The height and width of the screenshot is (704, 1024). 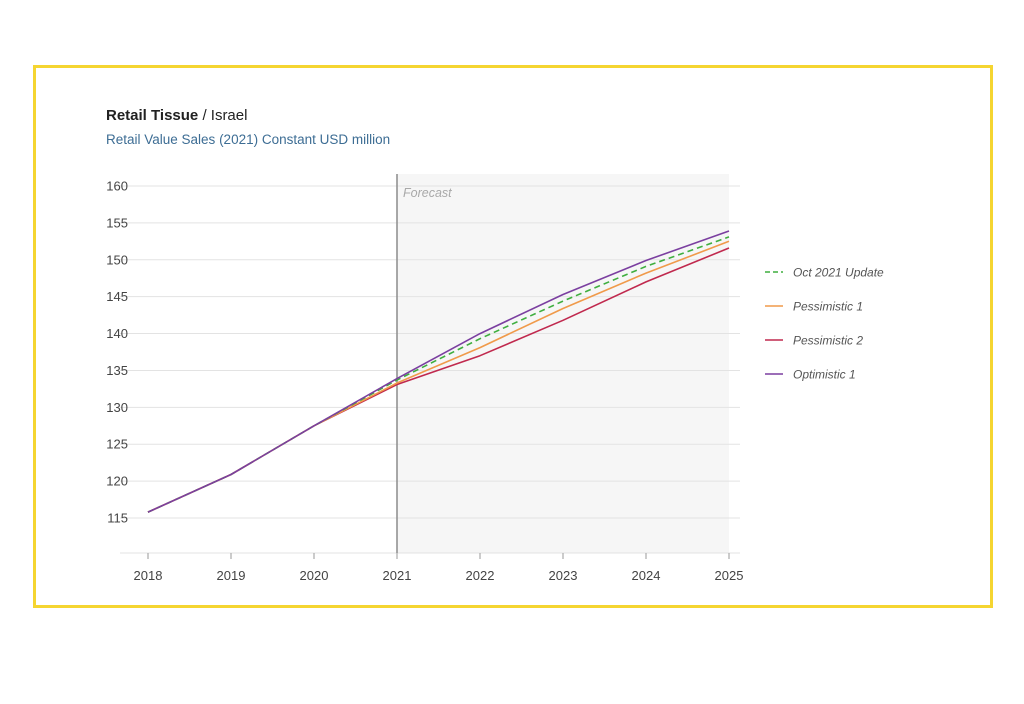 What do you see at coordinates (427, 193) in the screenshot?
I see `forecast-label: Forecast` at bounding box center [427, 193].